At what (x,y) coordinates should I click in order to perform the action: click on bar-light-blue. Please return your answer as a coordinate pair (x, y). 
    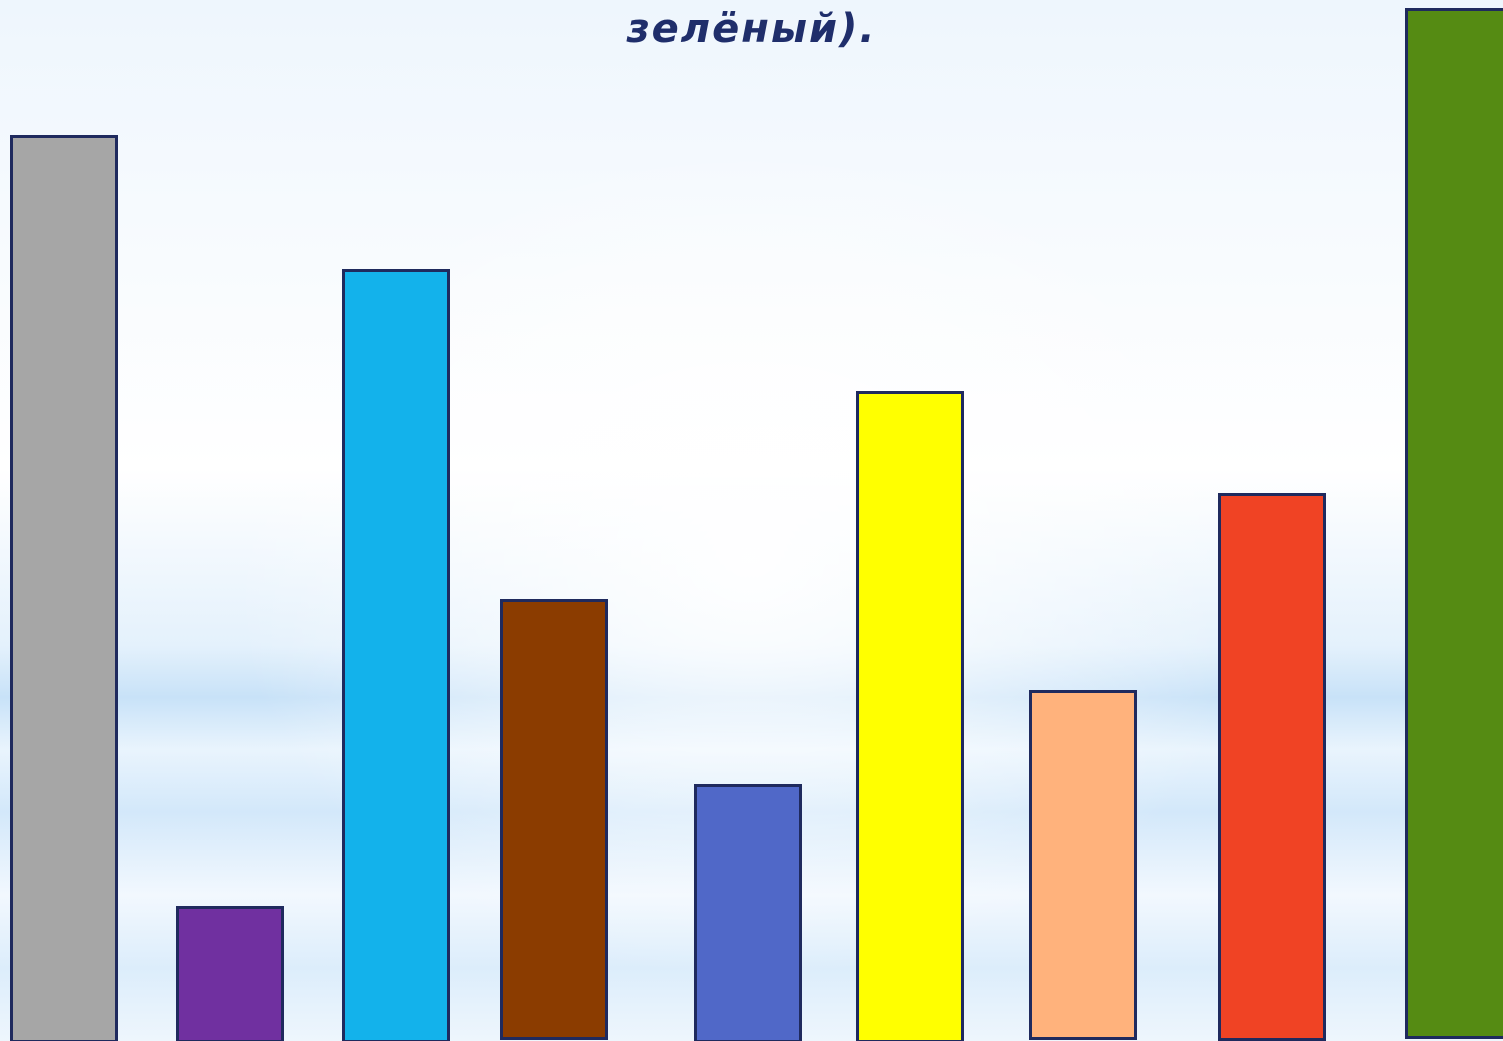
    Looking at the image, I should click on (396, 655).